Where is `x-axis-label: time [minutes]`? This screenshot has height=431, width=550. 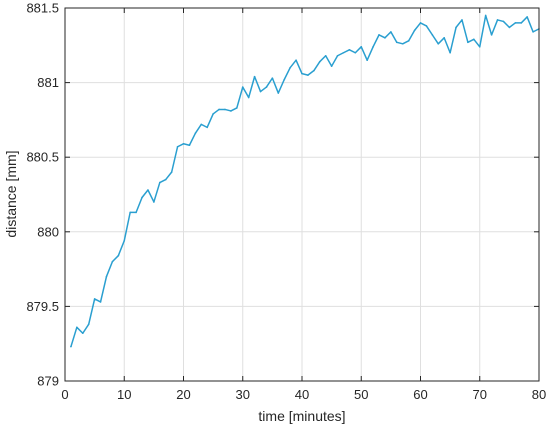
x-axis-label: time [minutes] is located at coordinates (301, 416).